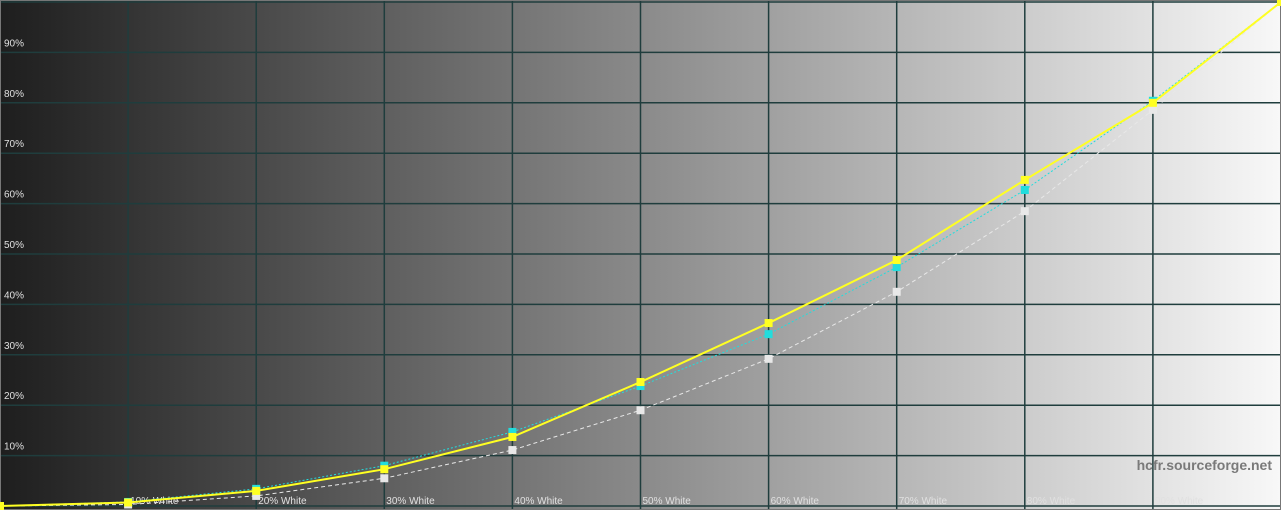 This screenshot has width=1281, height=510. I want to click on x-tick-label: 30% White, so click(410, 501).